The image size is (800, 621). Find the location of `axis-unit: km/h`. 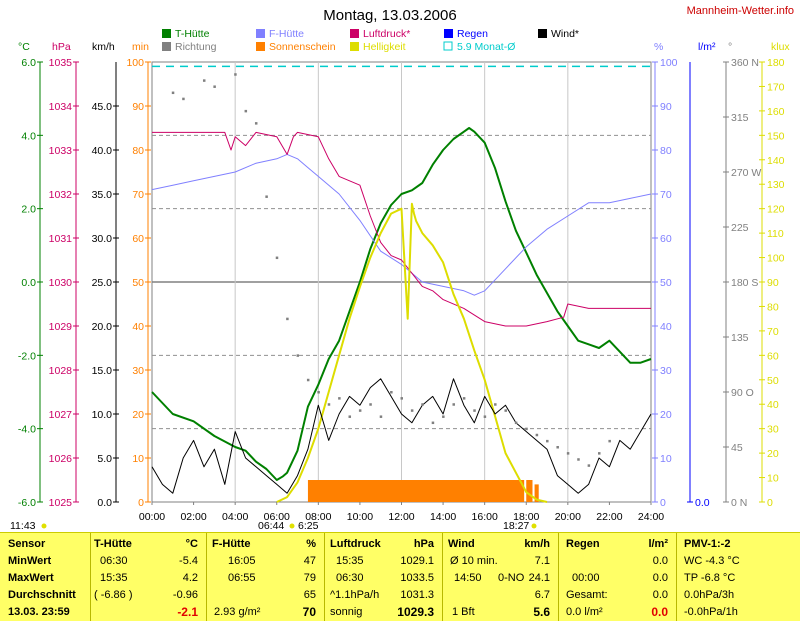

axis-unit: km/h is located at coordinates (103, 47).